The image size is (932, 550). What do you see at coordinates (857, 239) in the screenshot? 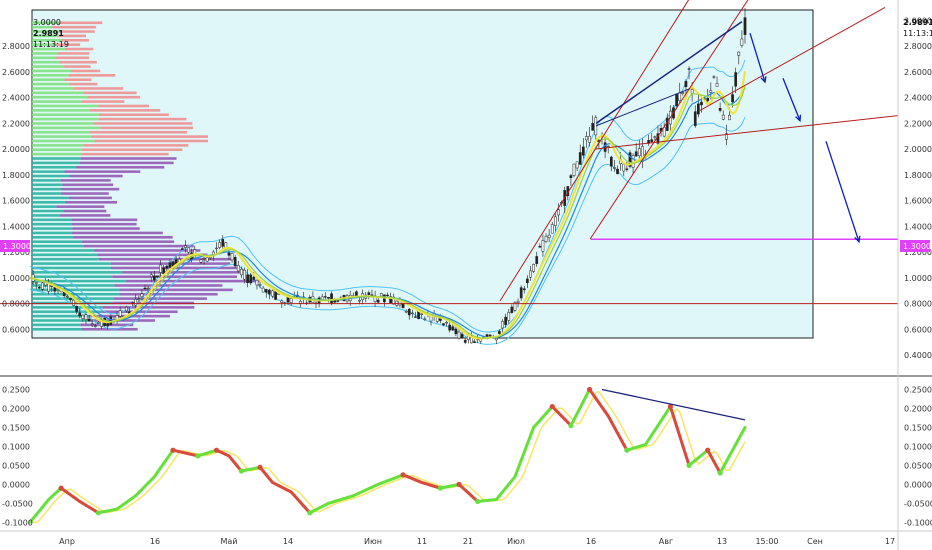
I see `forecast-arrow-head` at bounding box center [857, 239].